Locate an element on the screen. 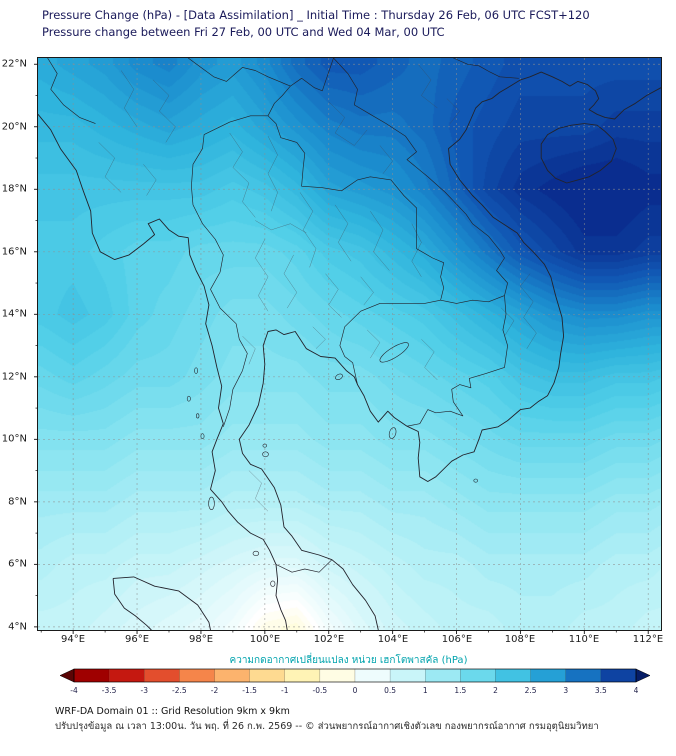 The width and height of the screenshot is (676, 756). y-tick-label: 16°N is located at coordinates (14, 252).